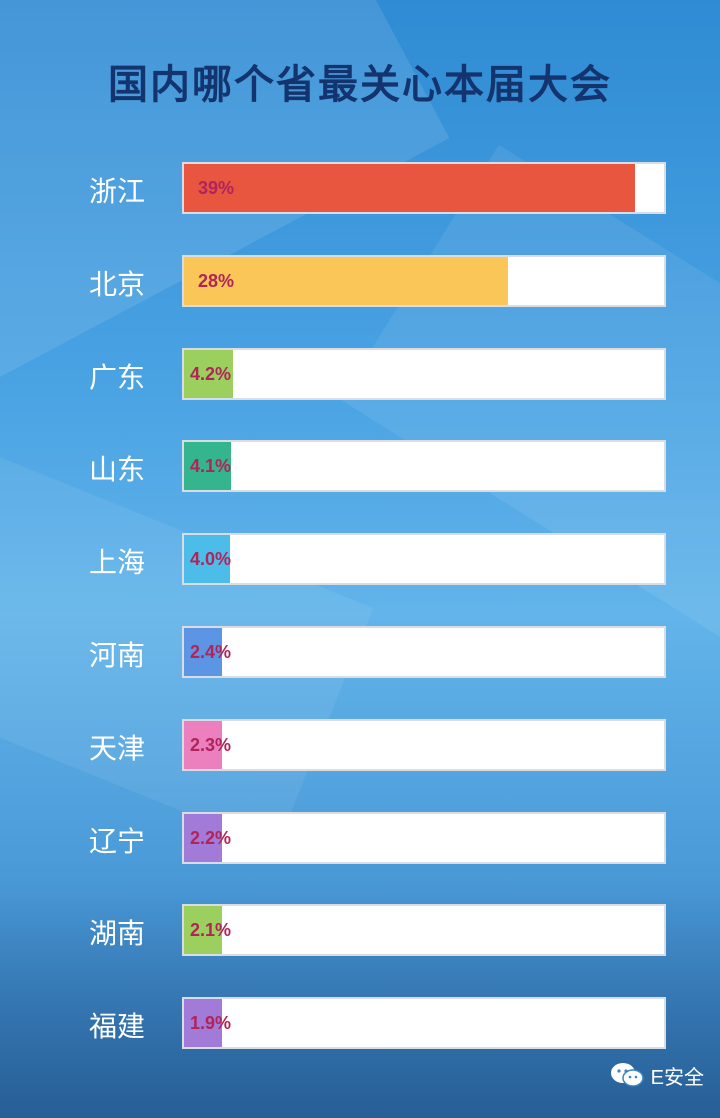 This screenshot has width=720, height=1118. I want to click on category-label: 天津, so click(116, 748).